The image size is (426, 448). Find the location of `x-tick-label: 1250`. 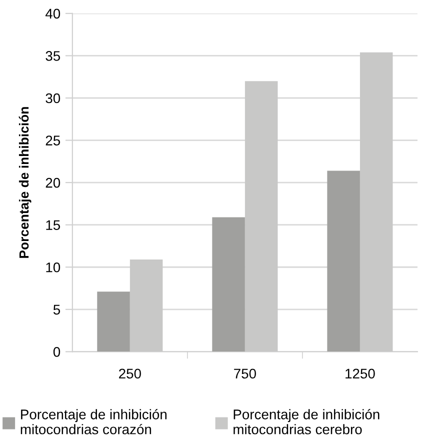

x-tick-label: 1250 is located at coordinates (360, 373).